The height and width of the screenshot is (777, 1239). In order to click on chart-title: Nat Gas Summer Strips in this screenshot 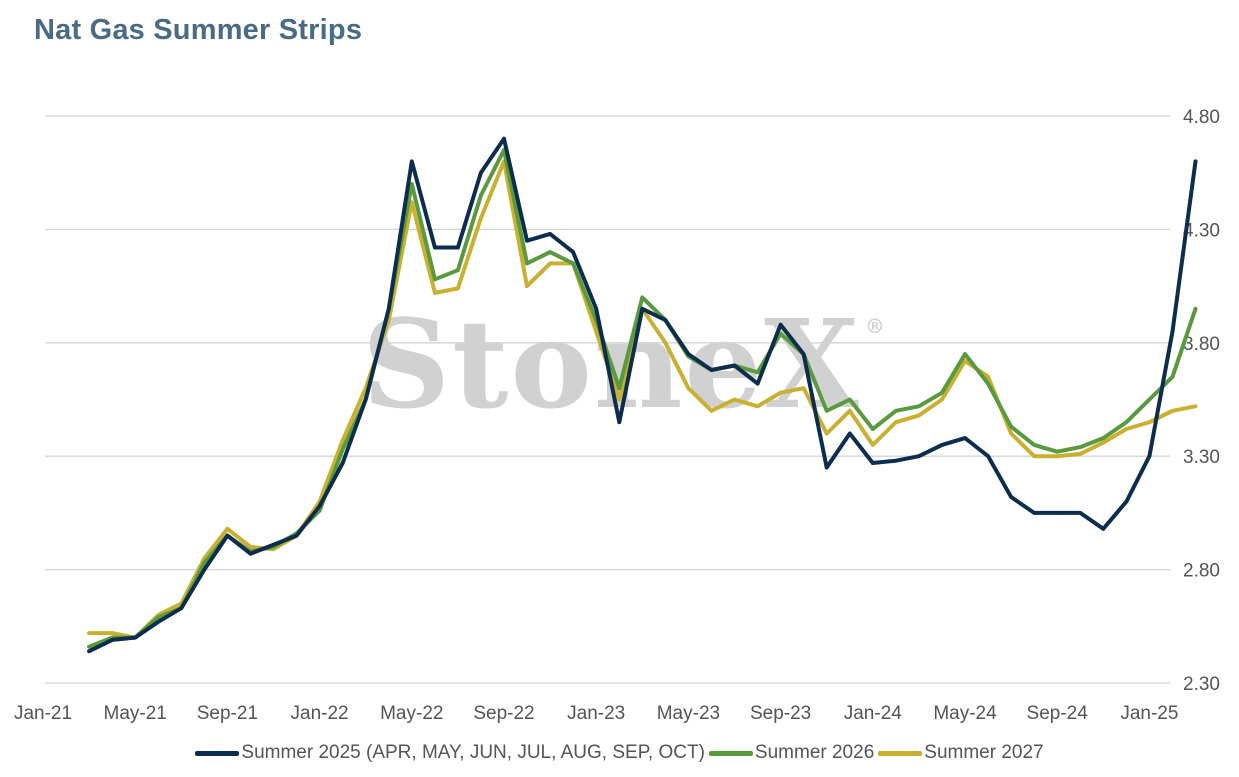, I will do `click(198, 30)`.